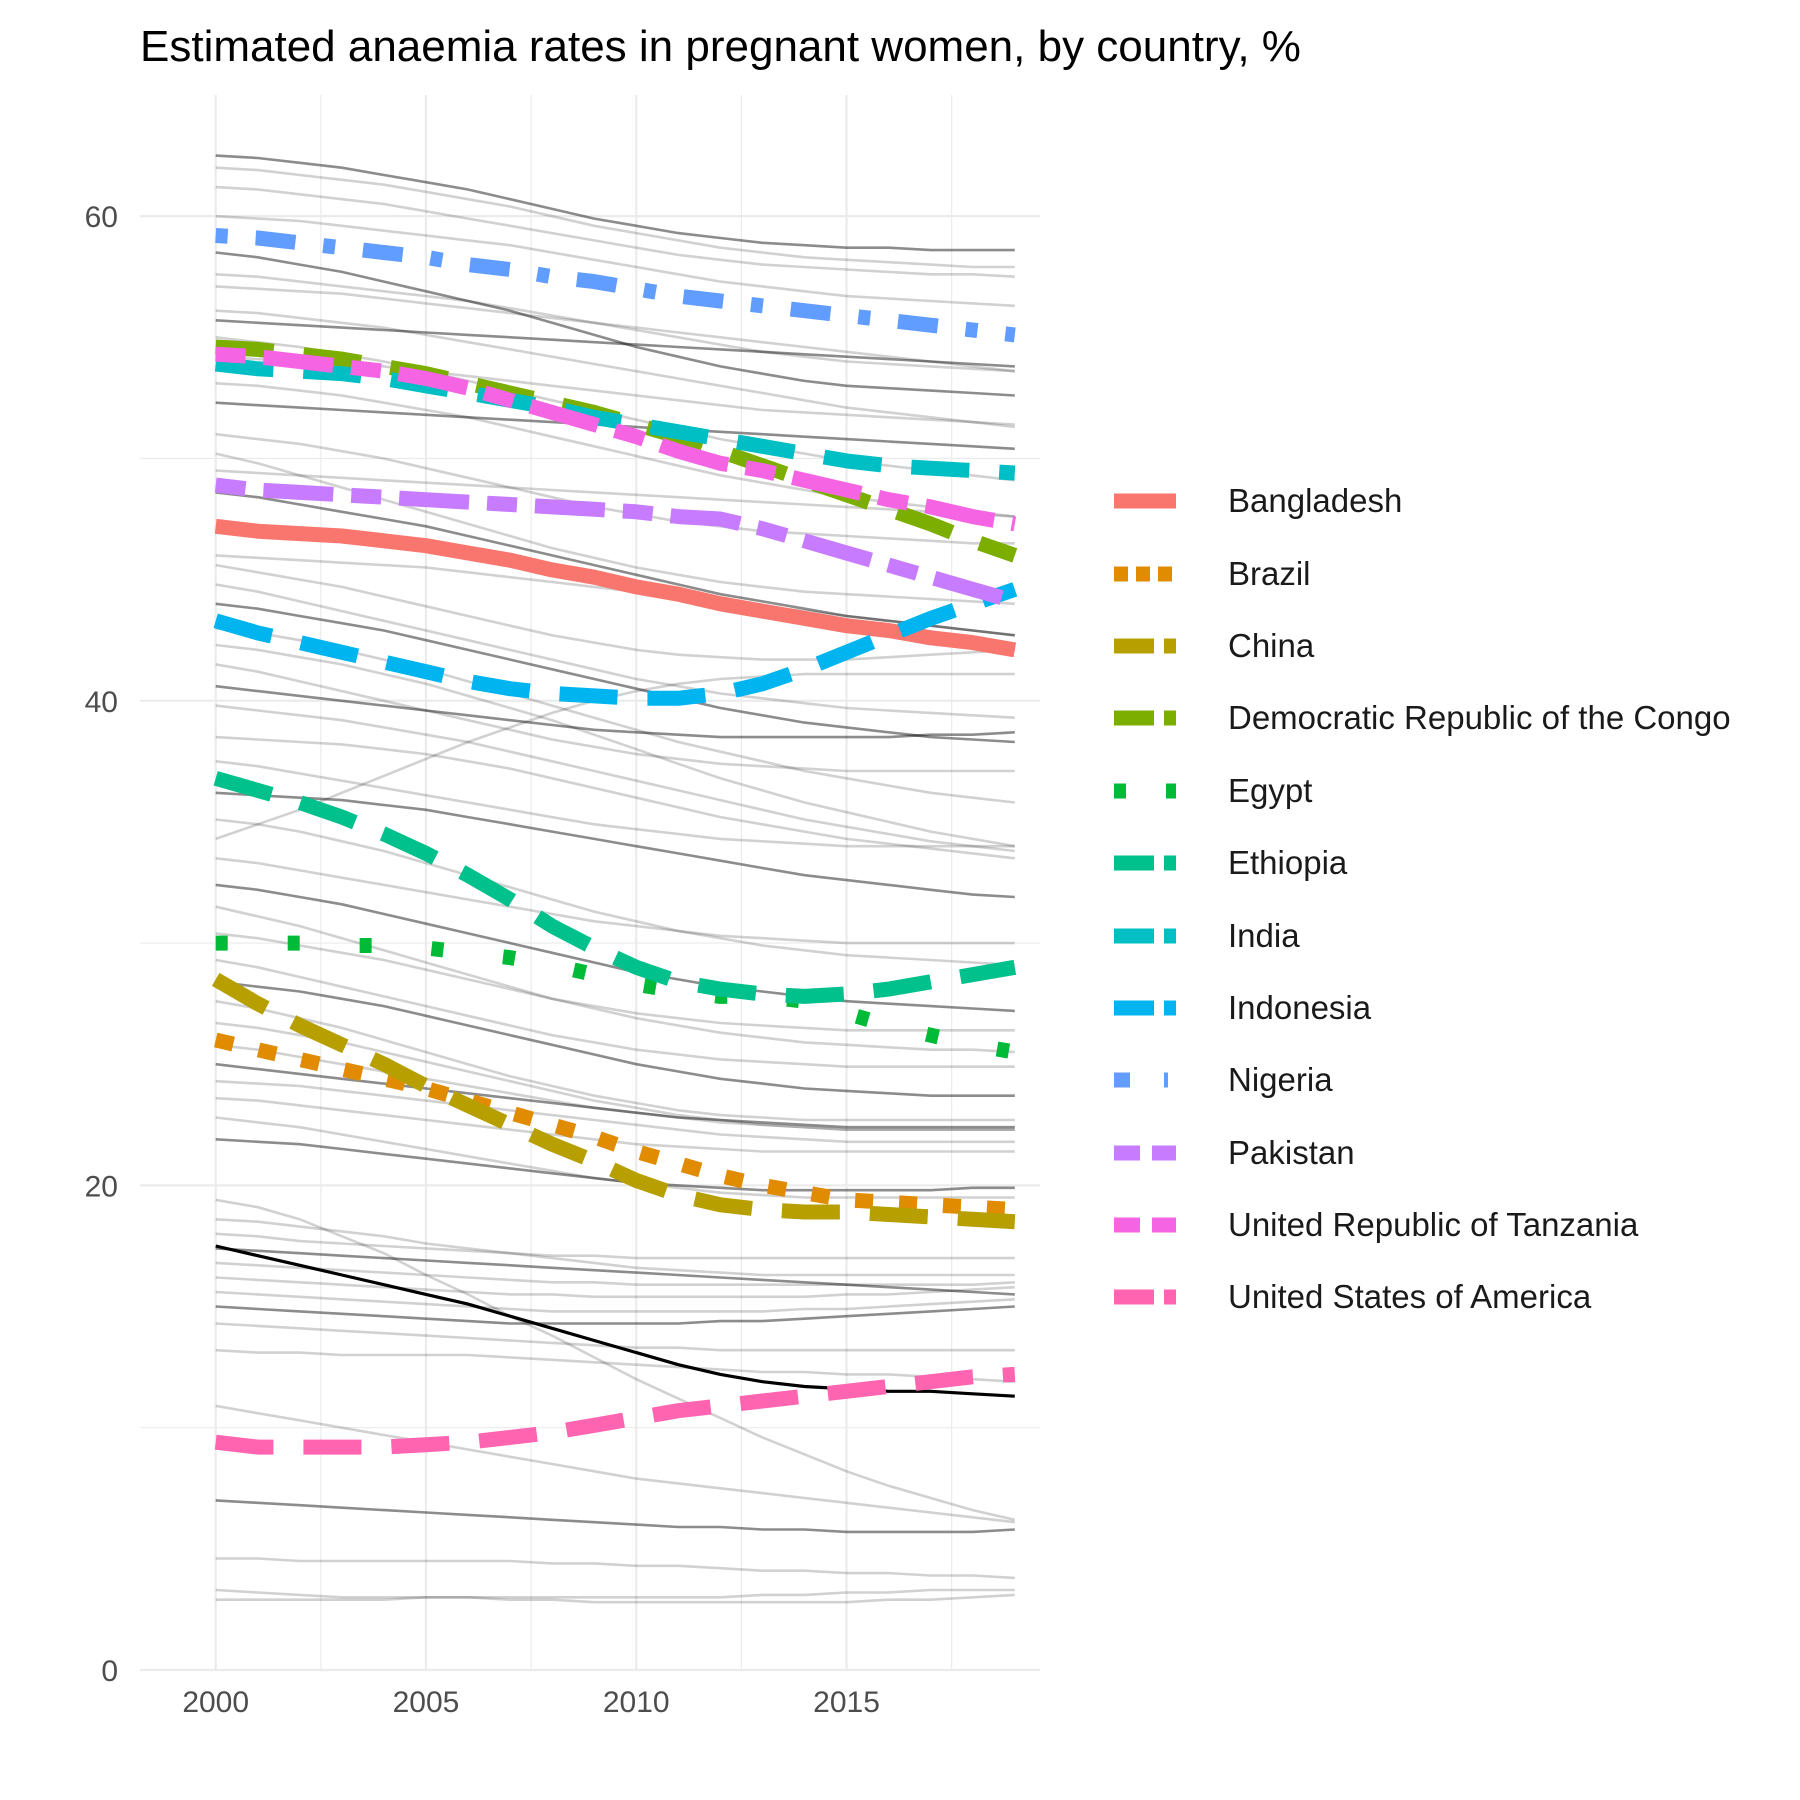  I want to click on legend-label: Democratic Republic of the Congo, so click(1479, 718).